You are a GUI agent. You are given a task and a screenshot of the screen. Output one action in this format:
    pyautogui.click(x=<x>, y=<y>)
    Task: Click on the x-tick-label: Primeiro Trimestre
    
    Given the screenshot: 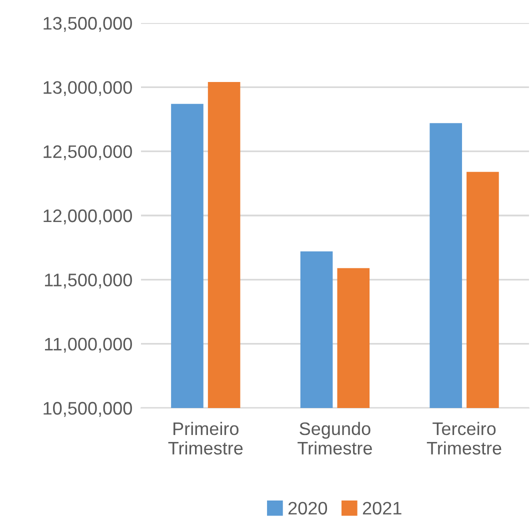 What is the action you would take?
    pyautogui.click(x=205, y=438)
    